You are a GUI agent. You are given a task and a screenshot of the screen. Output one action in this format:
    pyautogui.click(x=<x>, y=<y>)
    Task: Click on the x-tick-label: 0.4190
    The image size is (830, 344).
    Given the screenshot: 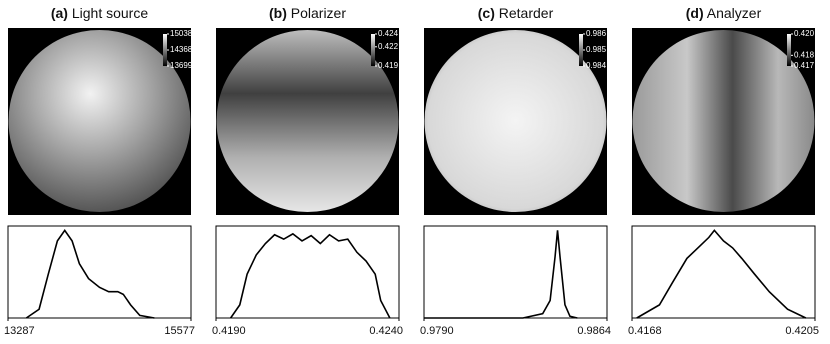 What is the action you would take?
    pyautogui.click(x=229, y=331)
    